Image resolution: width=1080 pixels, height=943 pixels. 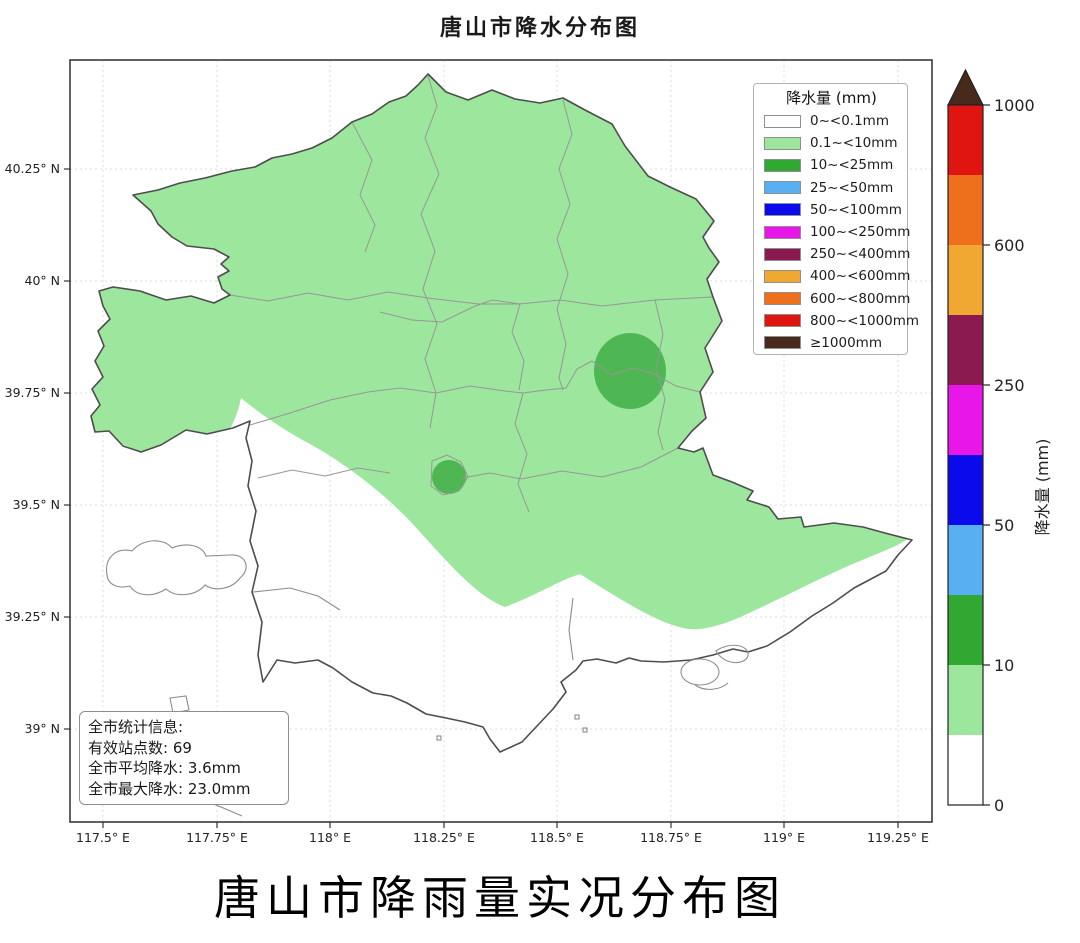 I want to click on legend-item: 400~<600mm, so click(x=837, y=276).